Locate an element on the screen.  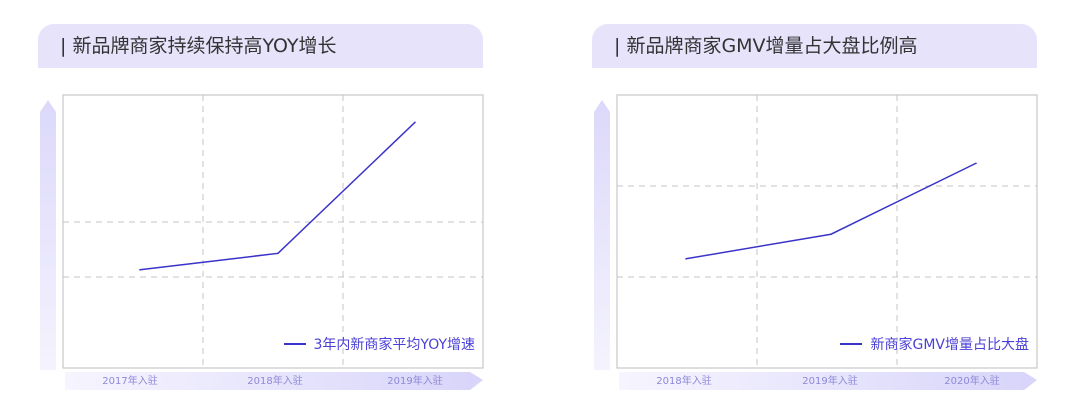
legend-label: 3年内新商家平均YOY增速 is located at coordinates (394, 345).